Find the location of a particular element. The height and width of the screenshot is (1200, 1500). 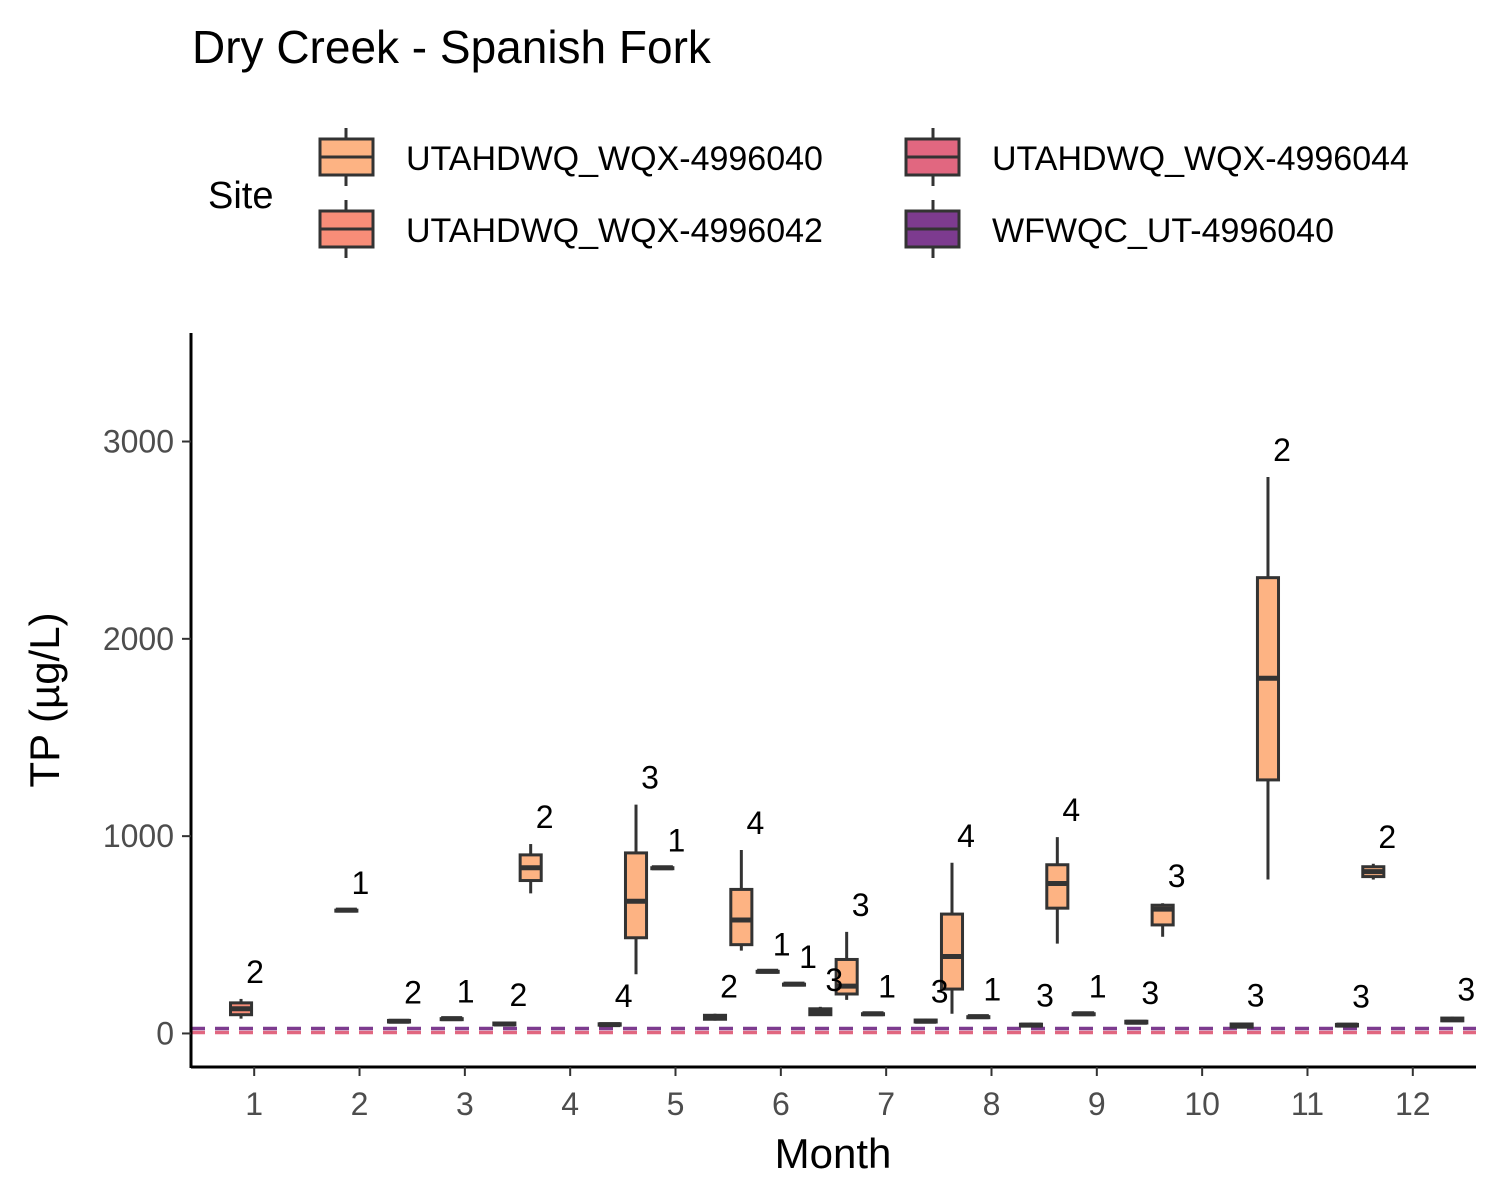

box-utahdwq-wqx-4996042-month-9: 1 is located at coordinates (1089, 993).